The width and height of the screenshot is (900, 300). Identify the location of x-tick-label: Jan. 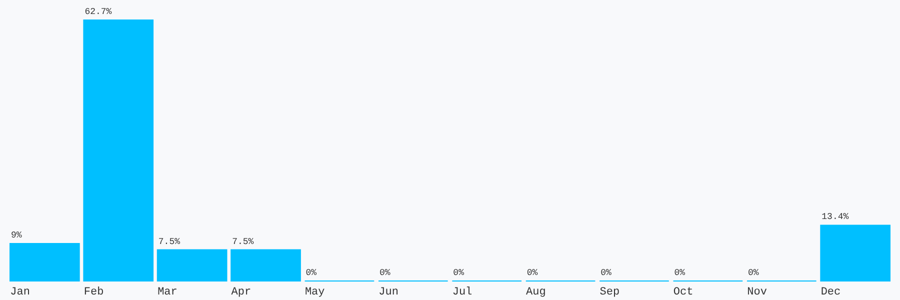
(20, 292).